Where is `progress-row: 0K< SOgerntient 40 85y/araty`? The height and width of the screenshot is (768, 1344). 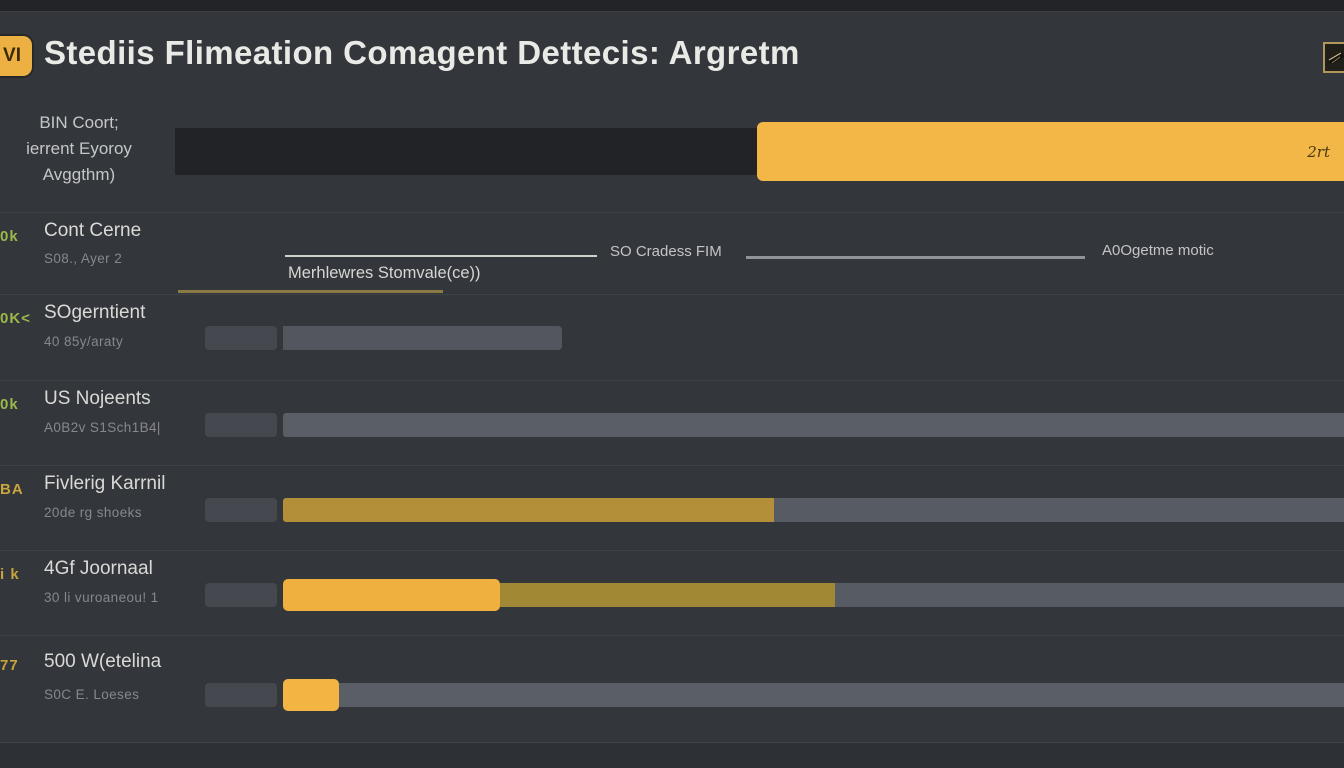 progress-row: 0K< SOgerntient 40 85y/araty is located at coordinates (672, 336).